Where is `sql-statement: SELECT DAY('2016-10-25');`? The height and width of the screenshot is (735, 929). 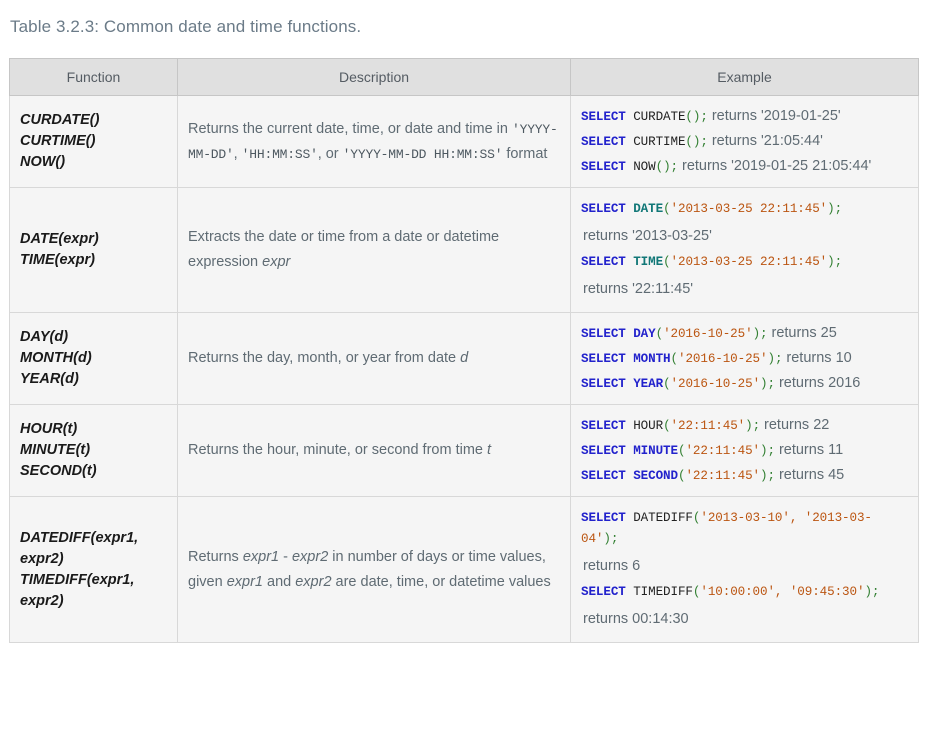 sql-statement: SELECT DAY('2016-10-25'); is located at coordinates (674, 334).